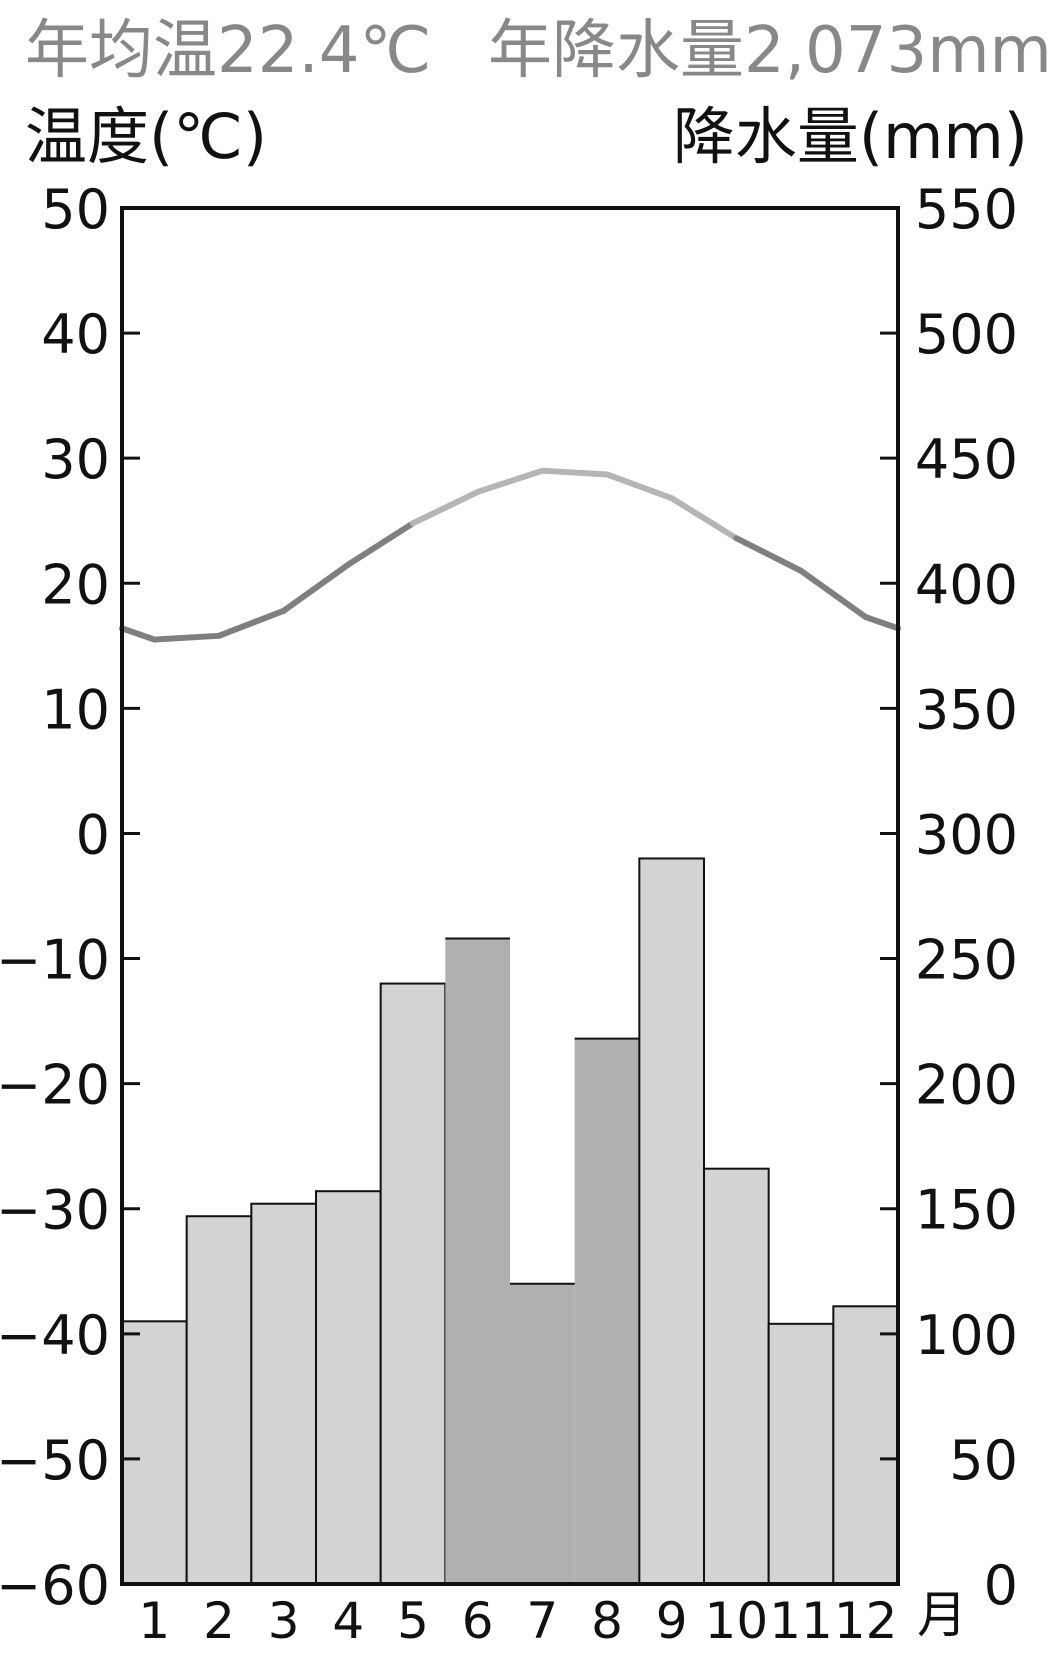 This screenshot has height=1656, width=1053. What do you see at coordinates (55, 1085) in the screenshot?
I see `temperature-tick-label: −20` at bounding box center [55, 1085].